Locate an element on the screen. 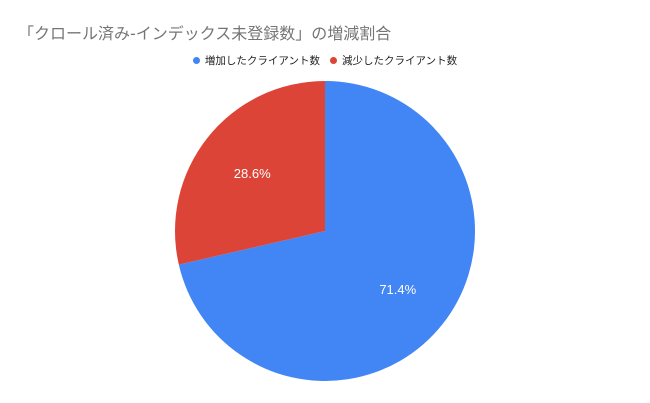 Image resolution: width=650 pixels, height=403 pixels. legend-item-decrease: 減少したクライアント数 is located at coordinates (393, 60).